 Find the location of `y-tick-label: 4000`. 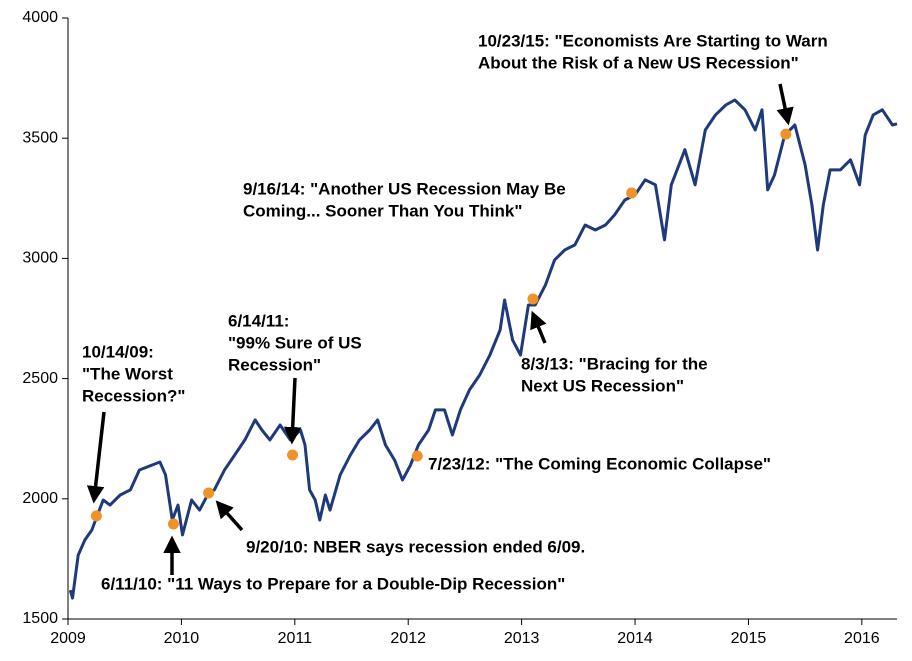

y-tick-label: 4000 is located at coordinates (40, 17).